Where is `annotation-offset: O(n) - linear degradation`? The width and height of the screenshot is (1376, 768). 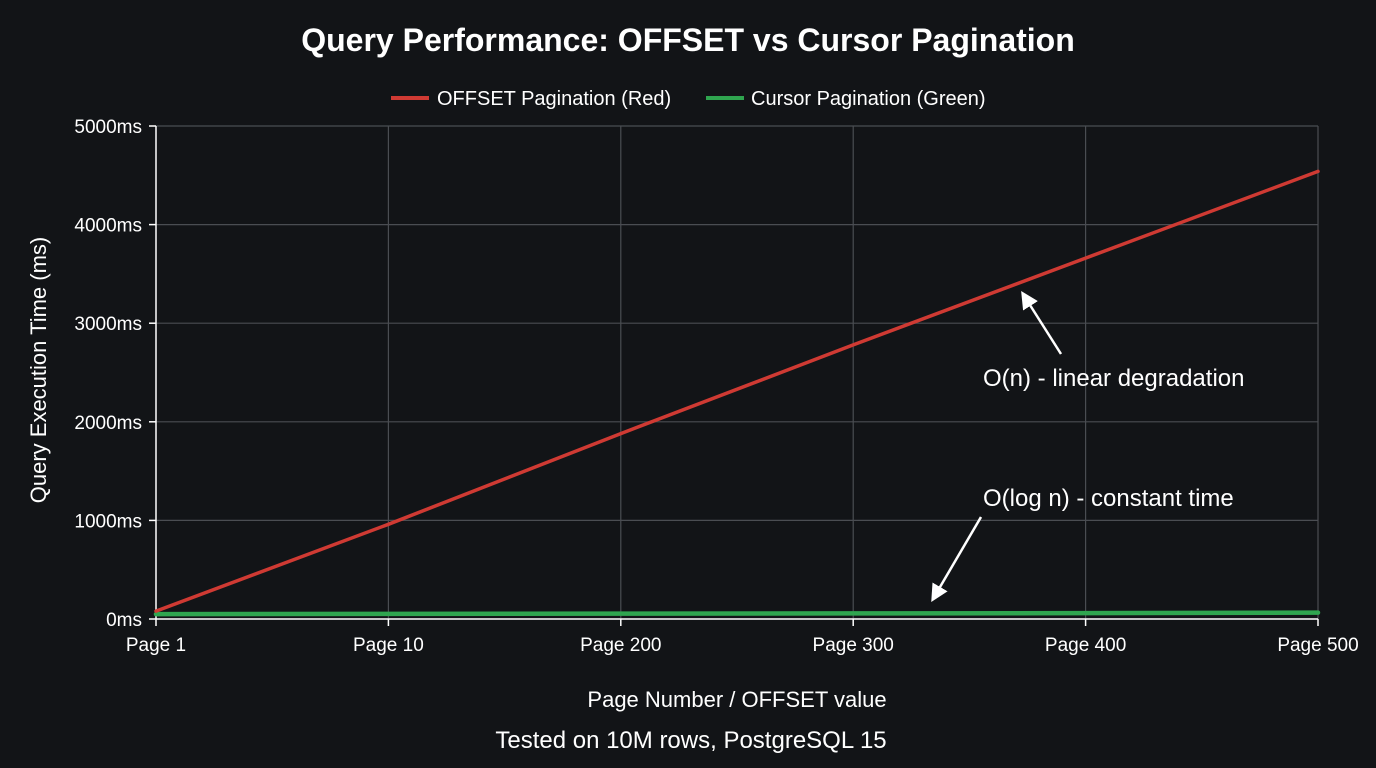
annotation-offset: O(n) - linear degradation is located at coordinates (1113, 378).